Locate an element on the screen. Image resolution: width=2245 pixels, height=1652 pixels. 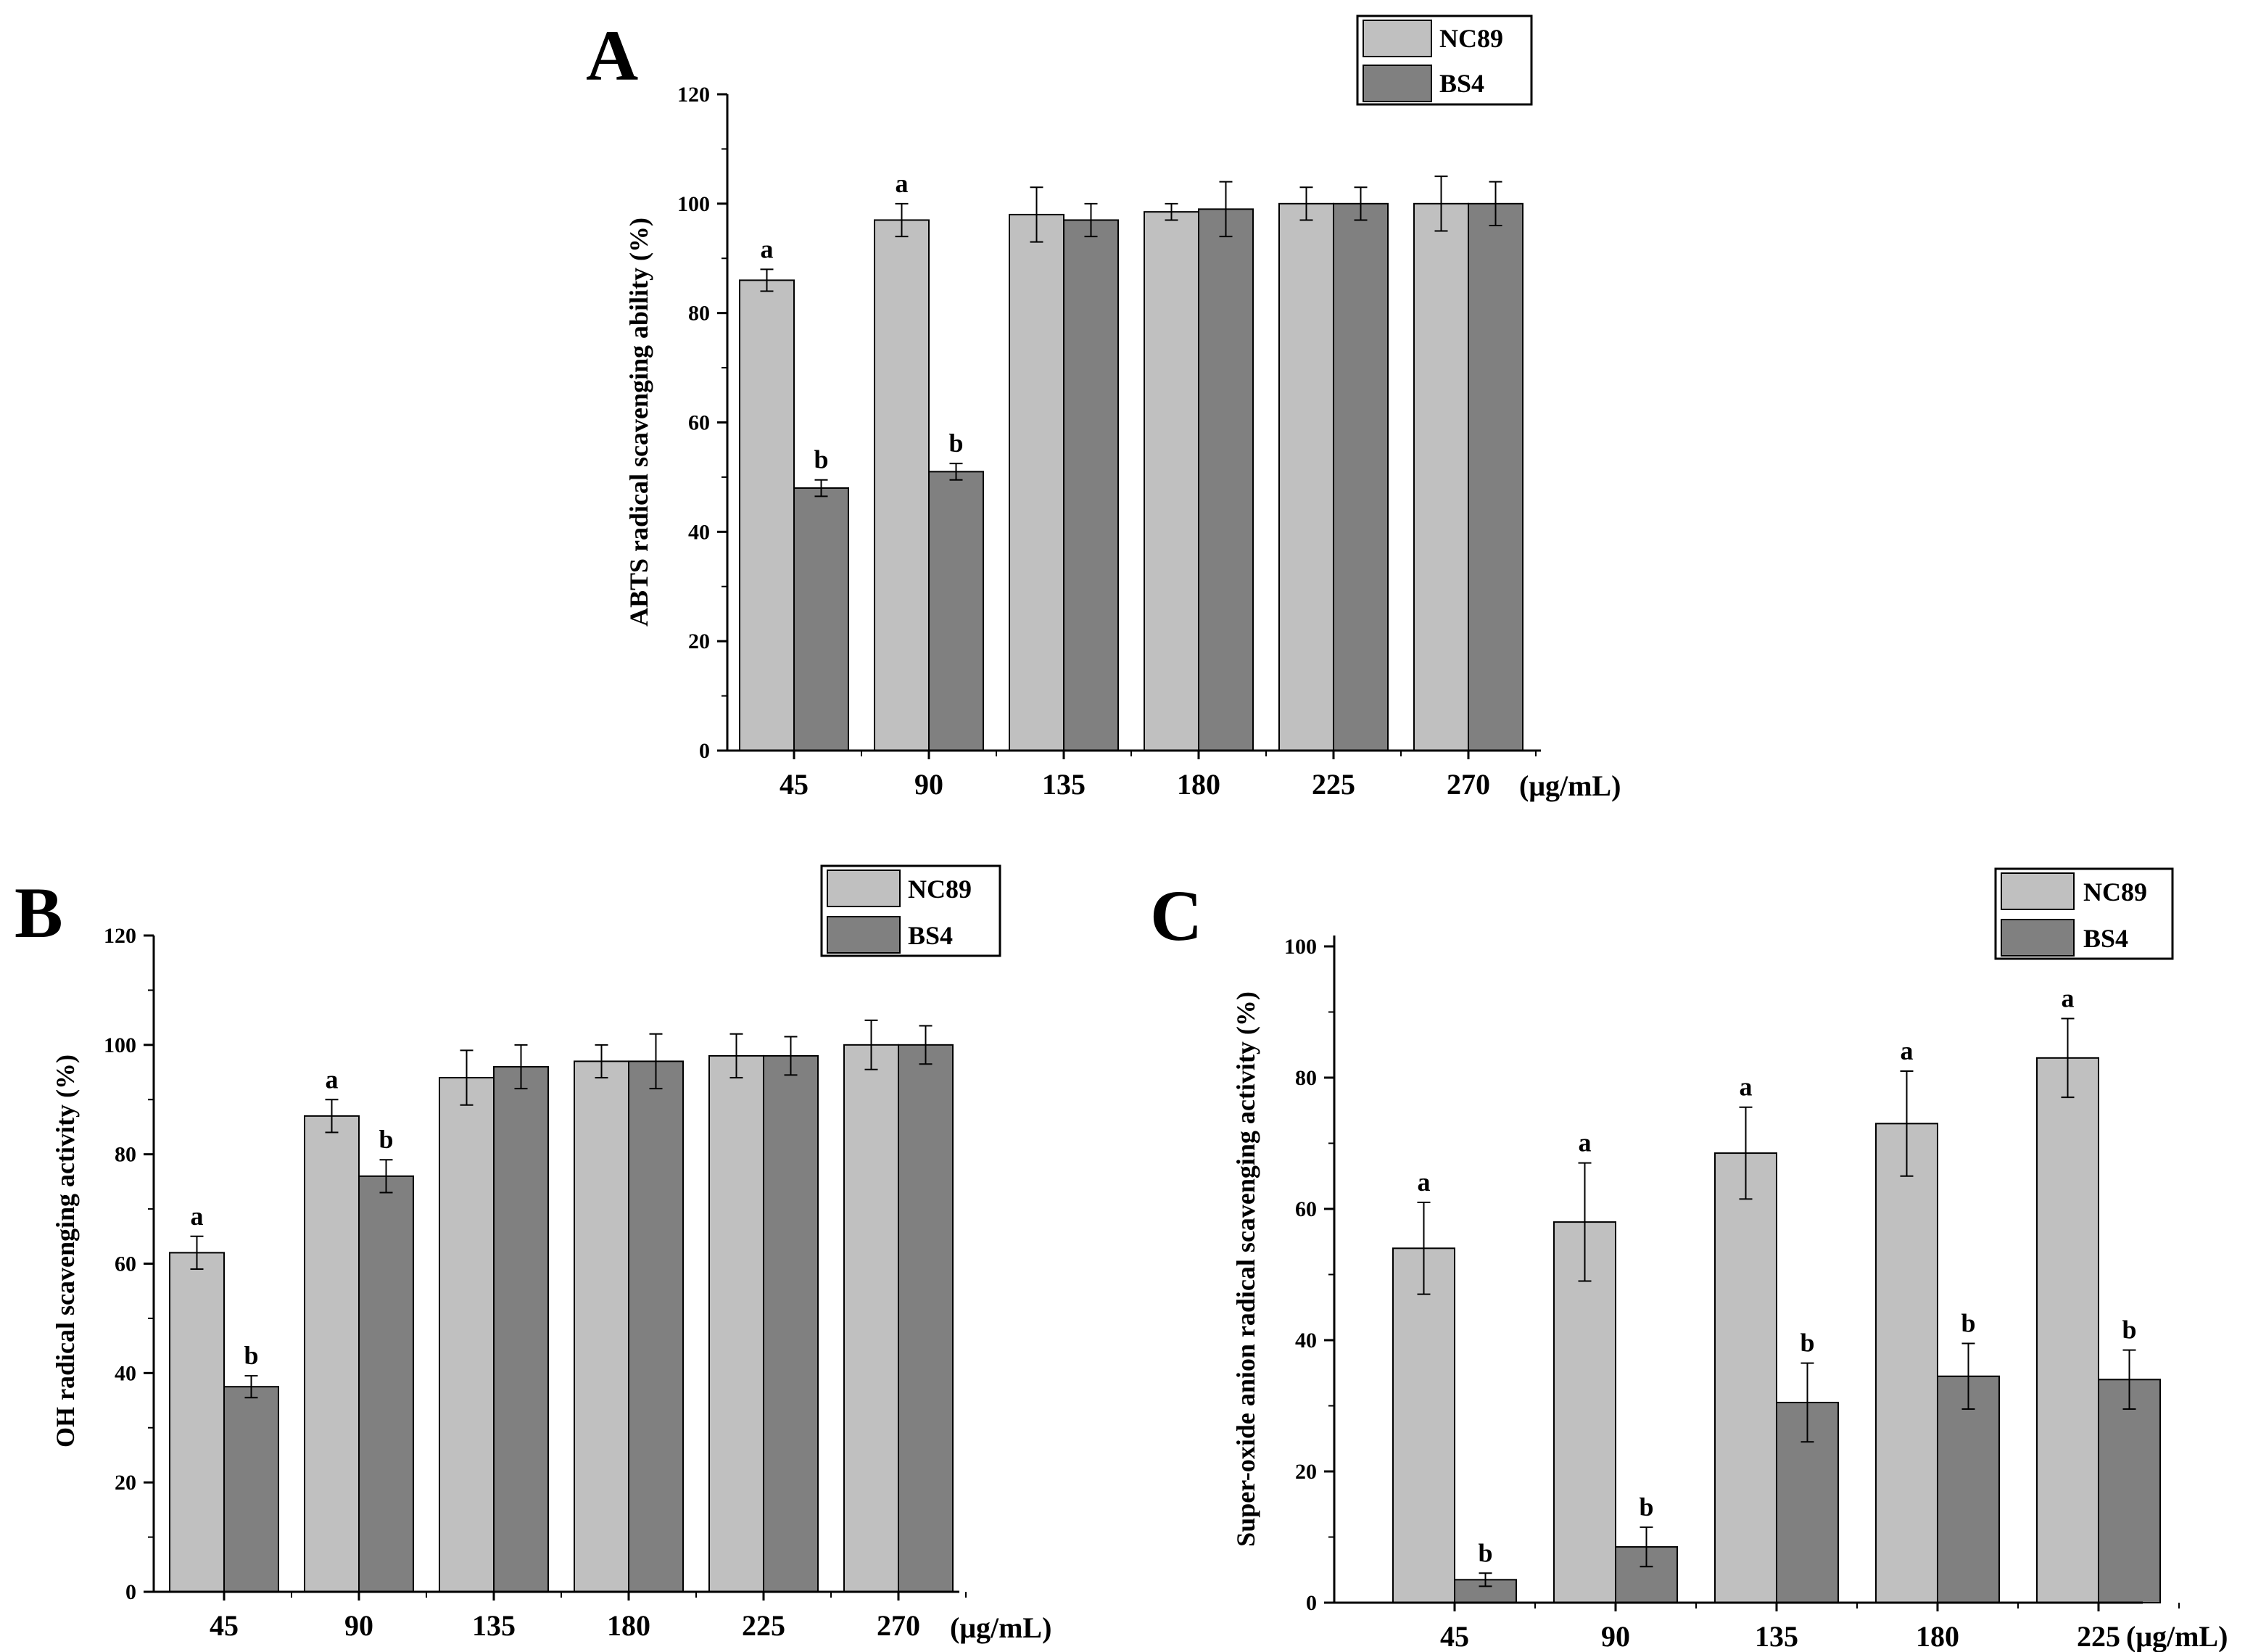
legend-swatch-bs4 is located at coordinates (864, 935).